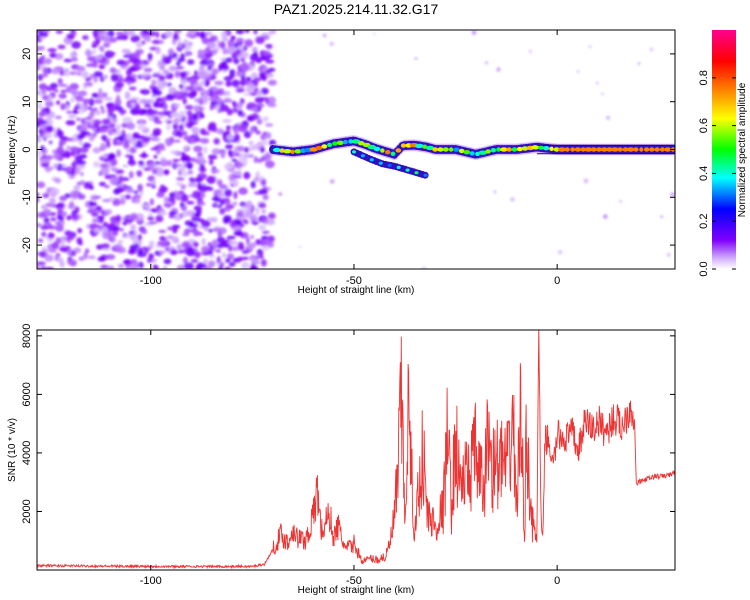 The width and height of the screenshot is (750, 600). What do you see at coordinates (12, 150) in the screenshot?
I see `spectrogram-y-label: Frequency (Hz)` at bounding box center [12, 150].